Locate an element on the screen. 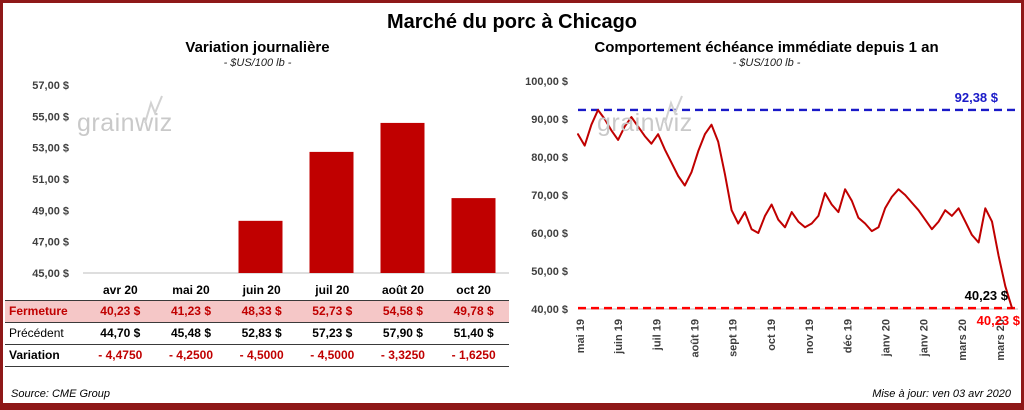 The width and height of the screenshot is (1024, 410). month-header: août 20 is located at coordinates (403, 291).